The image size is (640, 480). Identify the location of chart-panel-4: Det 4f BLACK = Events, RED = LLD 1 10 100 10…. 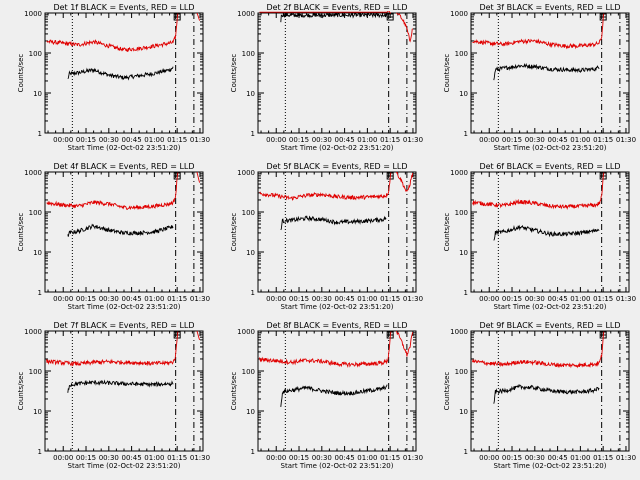
(113, 236).